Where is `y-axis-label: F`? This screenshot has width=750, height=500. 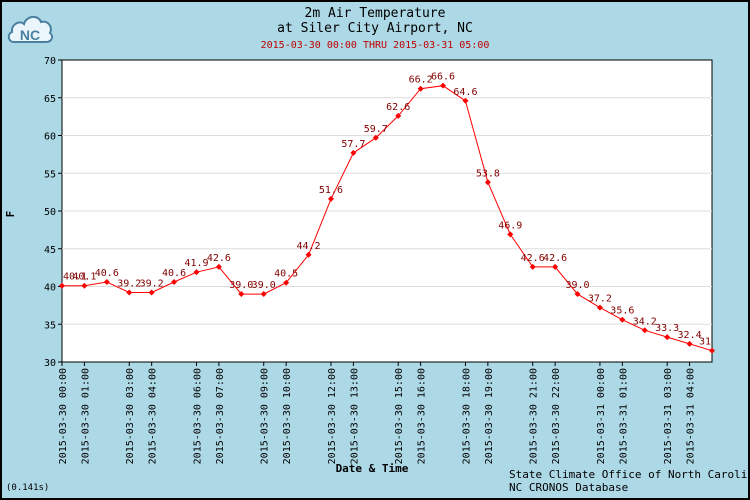
y-axis-label: F is located at coordinates (10, 214).